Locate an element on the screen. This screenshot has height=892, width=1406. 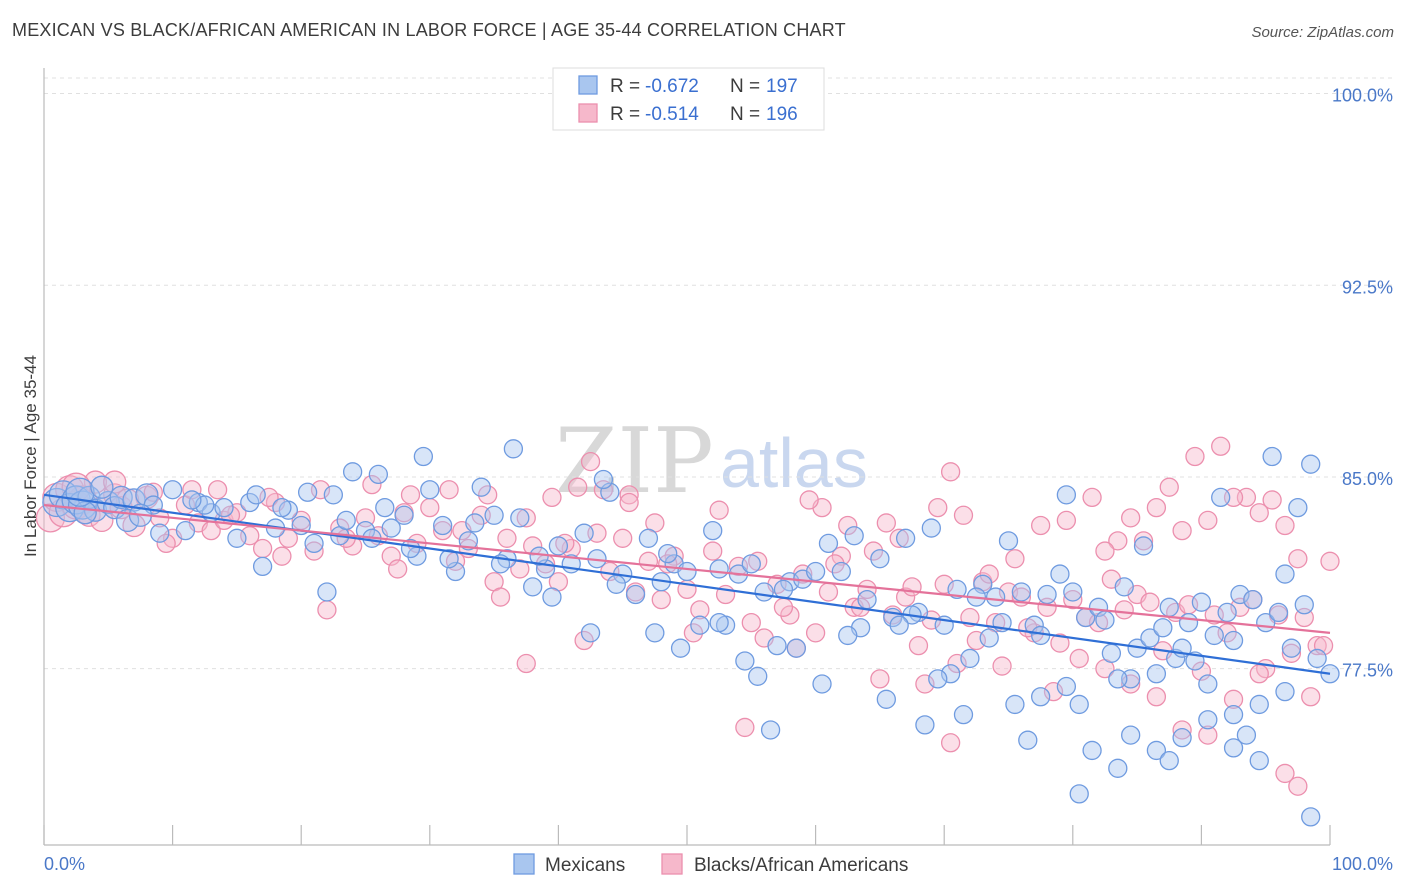
x-axis-ticks is located at coordinates (687, 835).